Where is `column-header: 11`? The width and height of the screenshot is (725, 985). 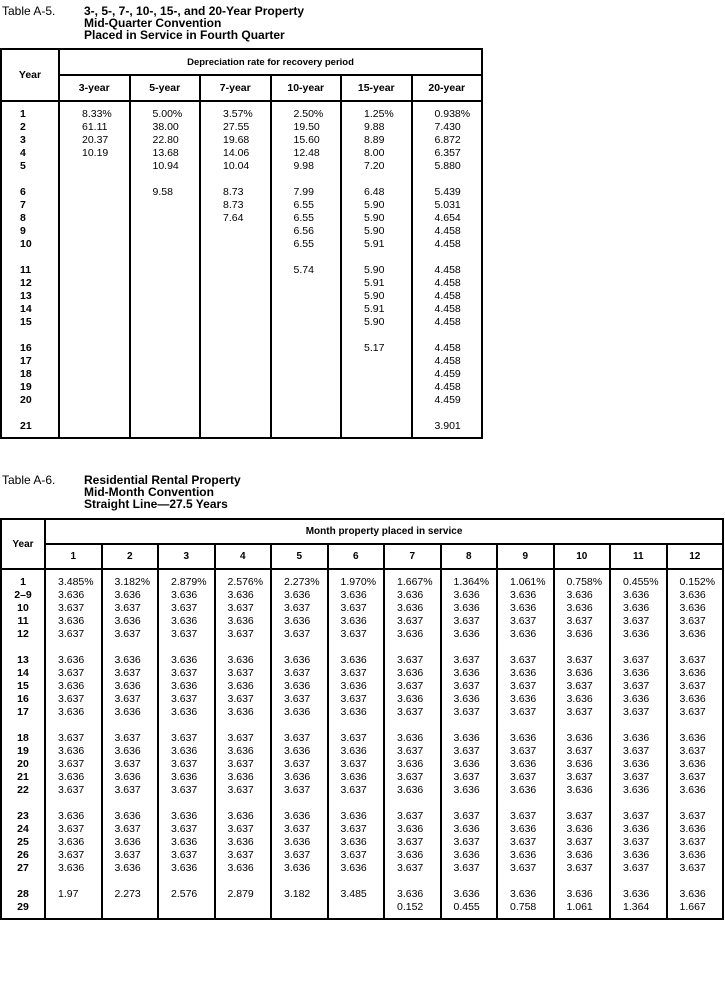 column-header: 11 is located at coordinates (638, 556).